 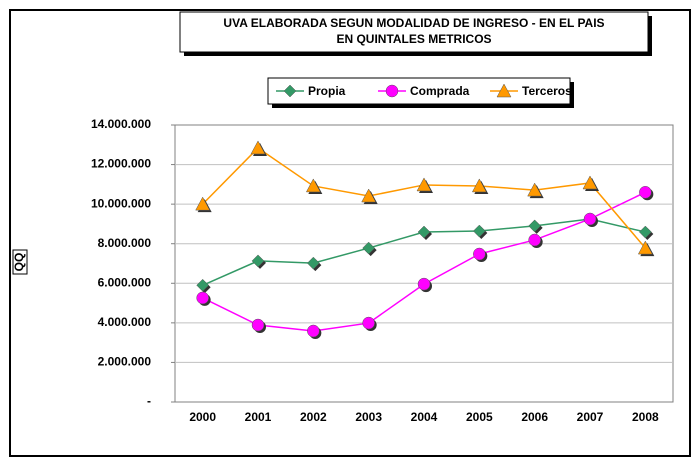 What do you see at coordinates (121, 124) in the screenshot?
I see `y-tick-label: 14.000.000` at bounding box center [121, 124].